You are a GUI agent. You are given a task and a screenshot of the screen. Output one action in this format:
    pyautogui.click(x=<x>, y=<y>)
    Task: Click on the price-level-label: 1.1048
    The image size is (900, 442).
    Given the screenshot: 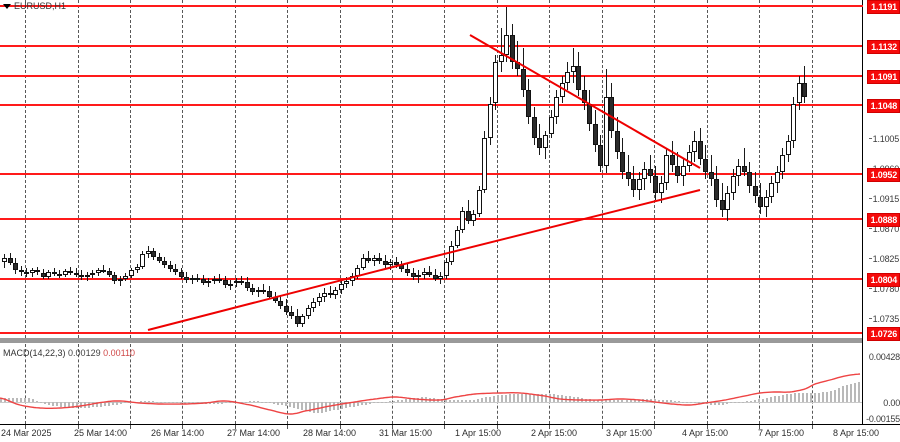 What is the action you would take?
    pyautogui.click(x=883, y=106)
    